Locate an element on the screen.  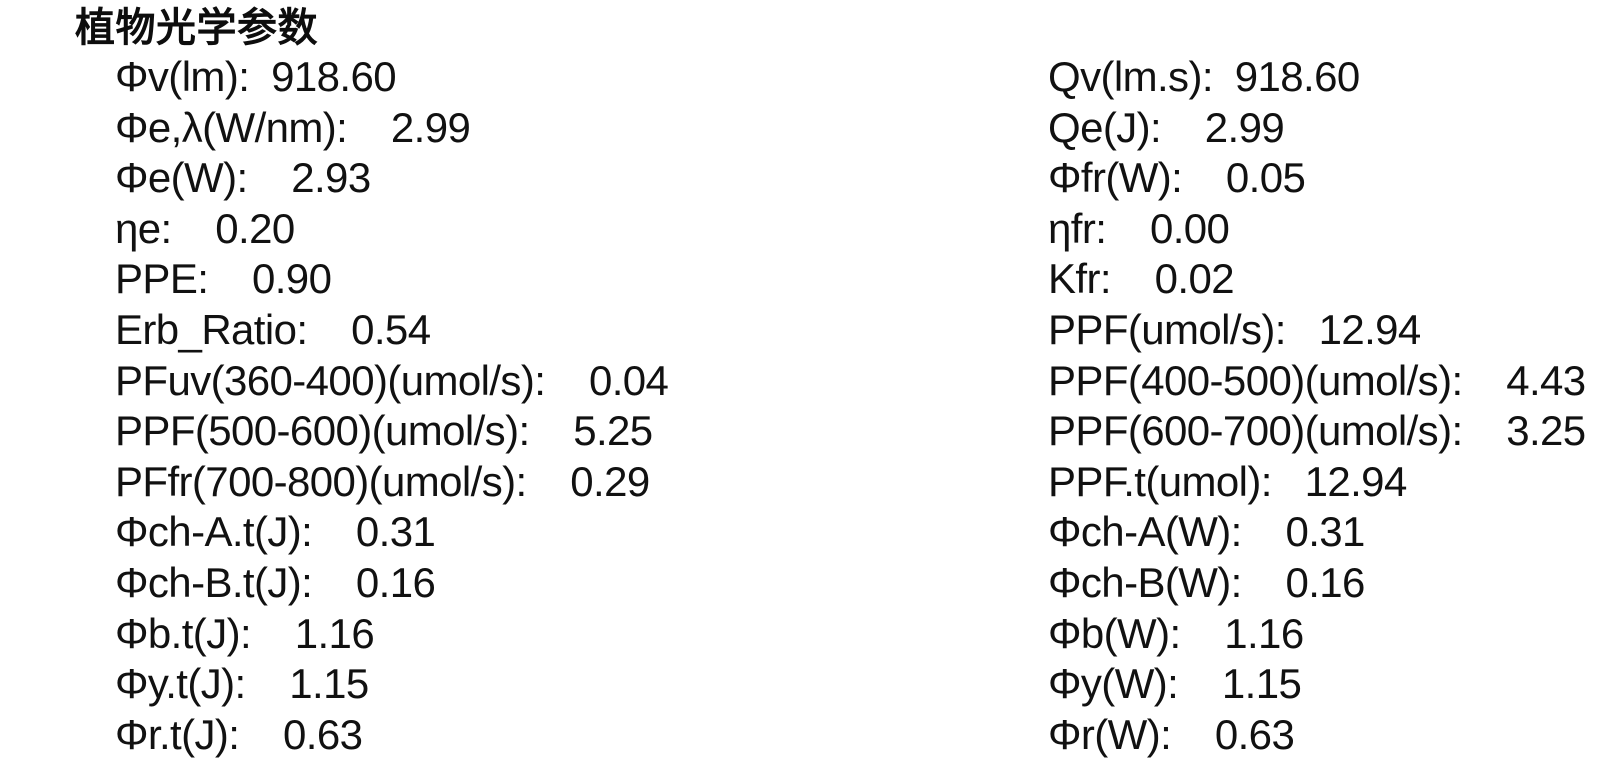
parameter-row: Φv(lm): 918.60 Qv(lm.s): 918.60 is located at coordinates (802, 77).